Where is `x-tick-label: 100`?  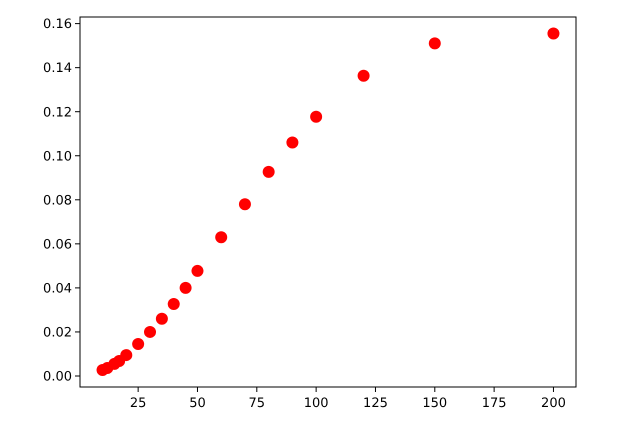
x-tick-label: 100 is located at coordinates (316, 403).